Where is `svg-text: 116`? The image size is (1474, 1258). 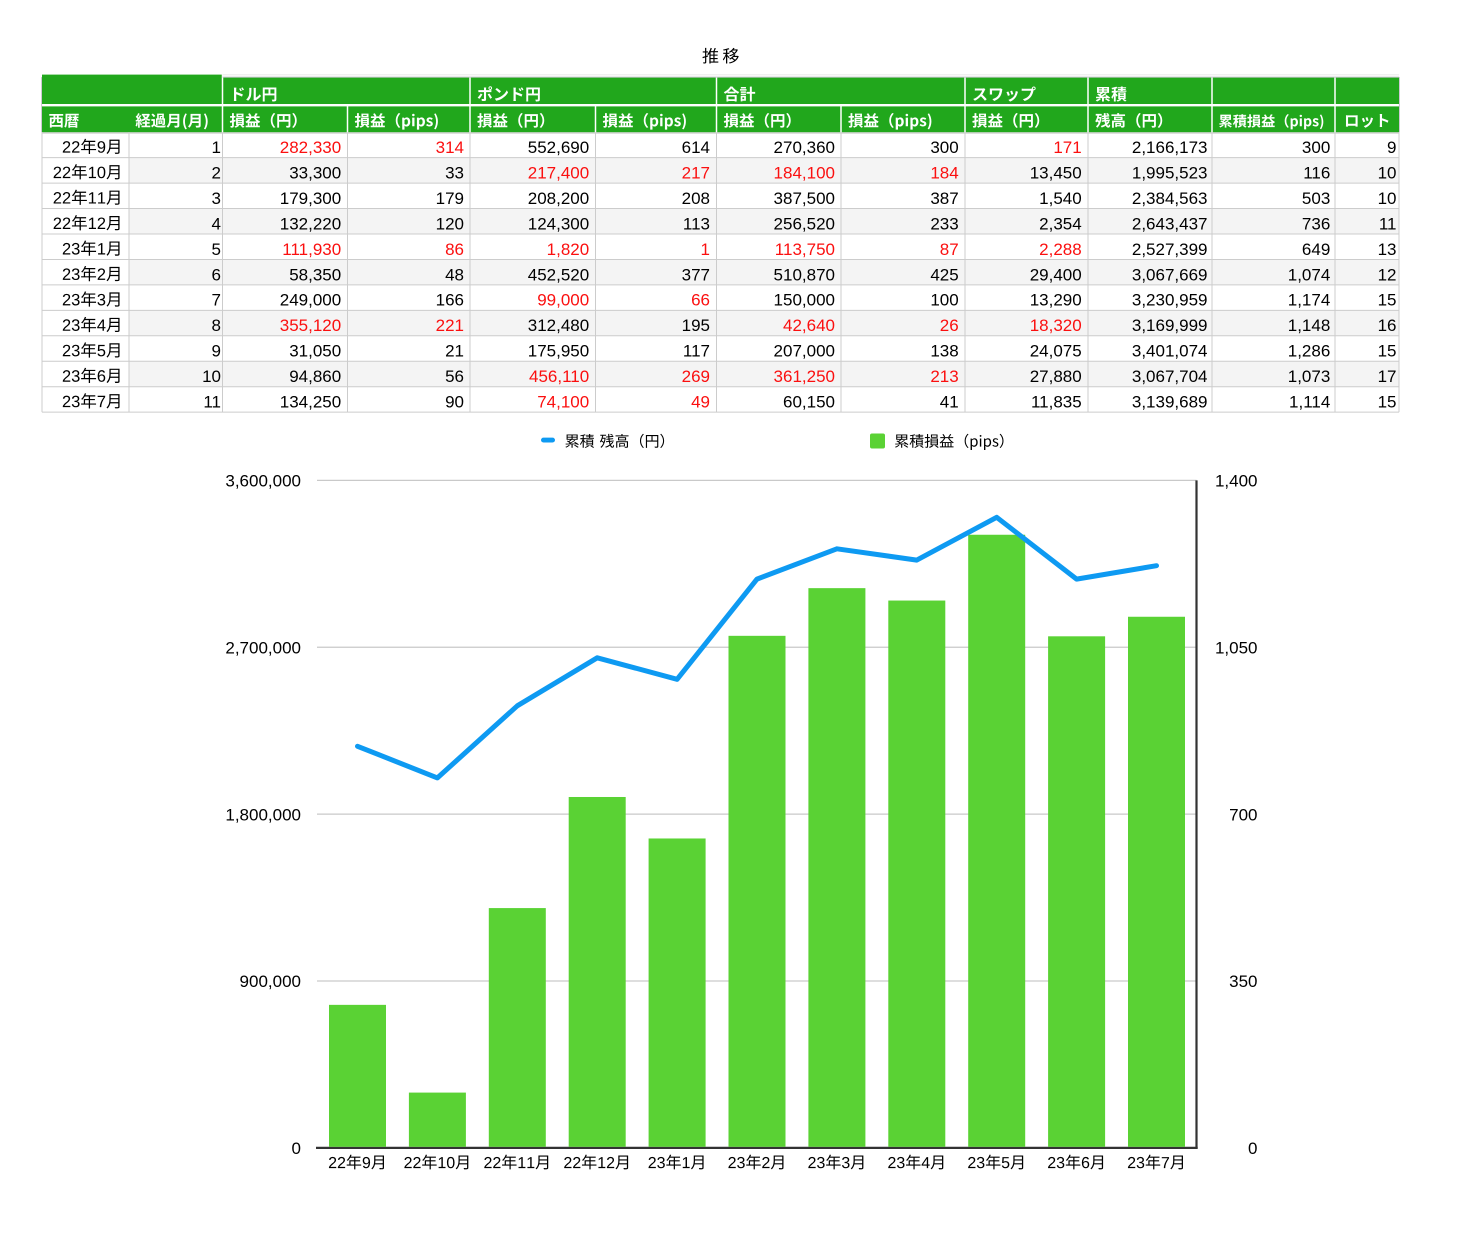
svg-text: 116 is located at coordinates (1316, 172).